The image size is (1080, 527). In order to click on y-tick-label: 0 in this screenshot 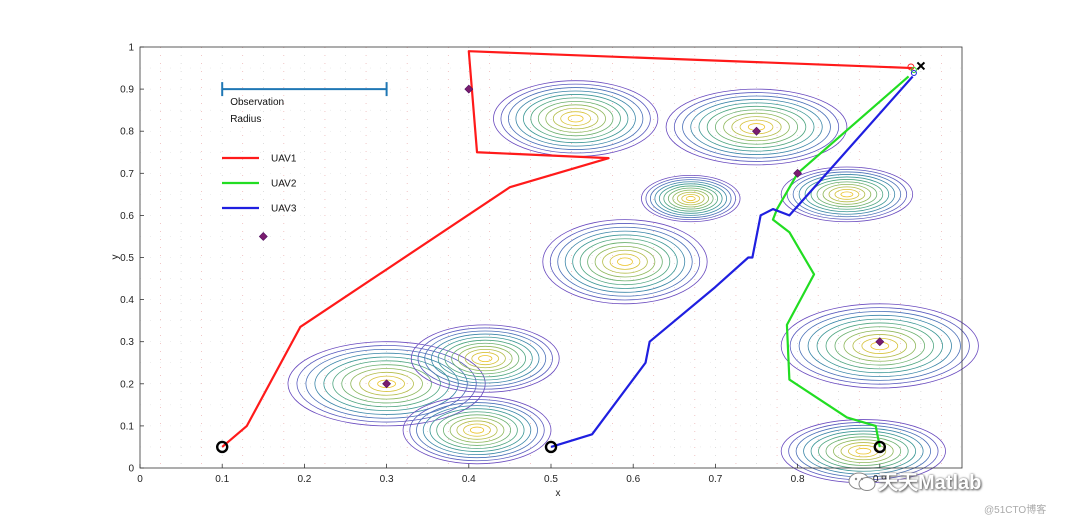, I will do `click(131, 469)`.